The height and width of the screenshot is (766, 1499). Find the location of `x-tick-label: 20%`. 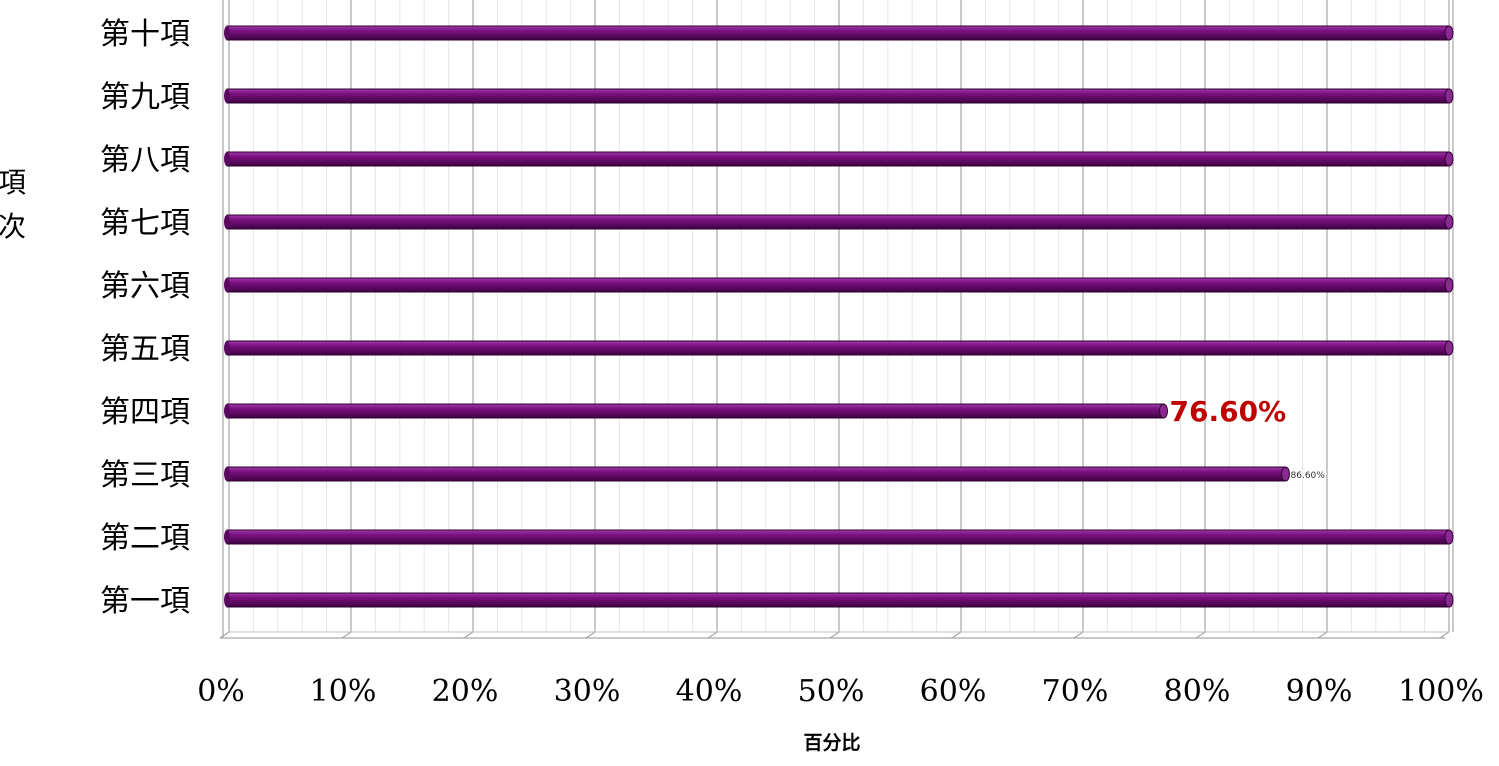

x-tick-label: 20% is located at coordinates (465, 691).